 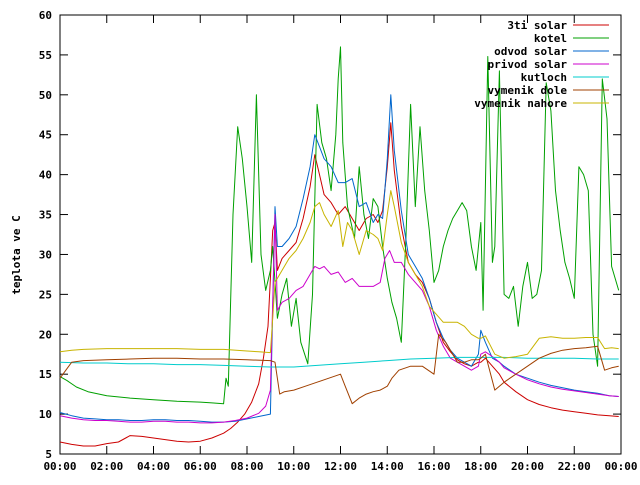 I want to click on x-tick-label: 20:00, so click(x=527, y=466).